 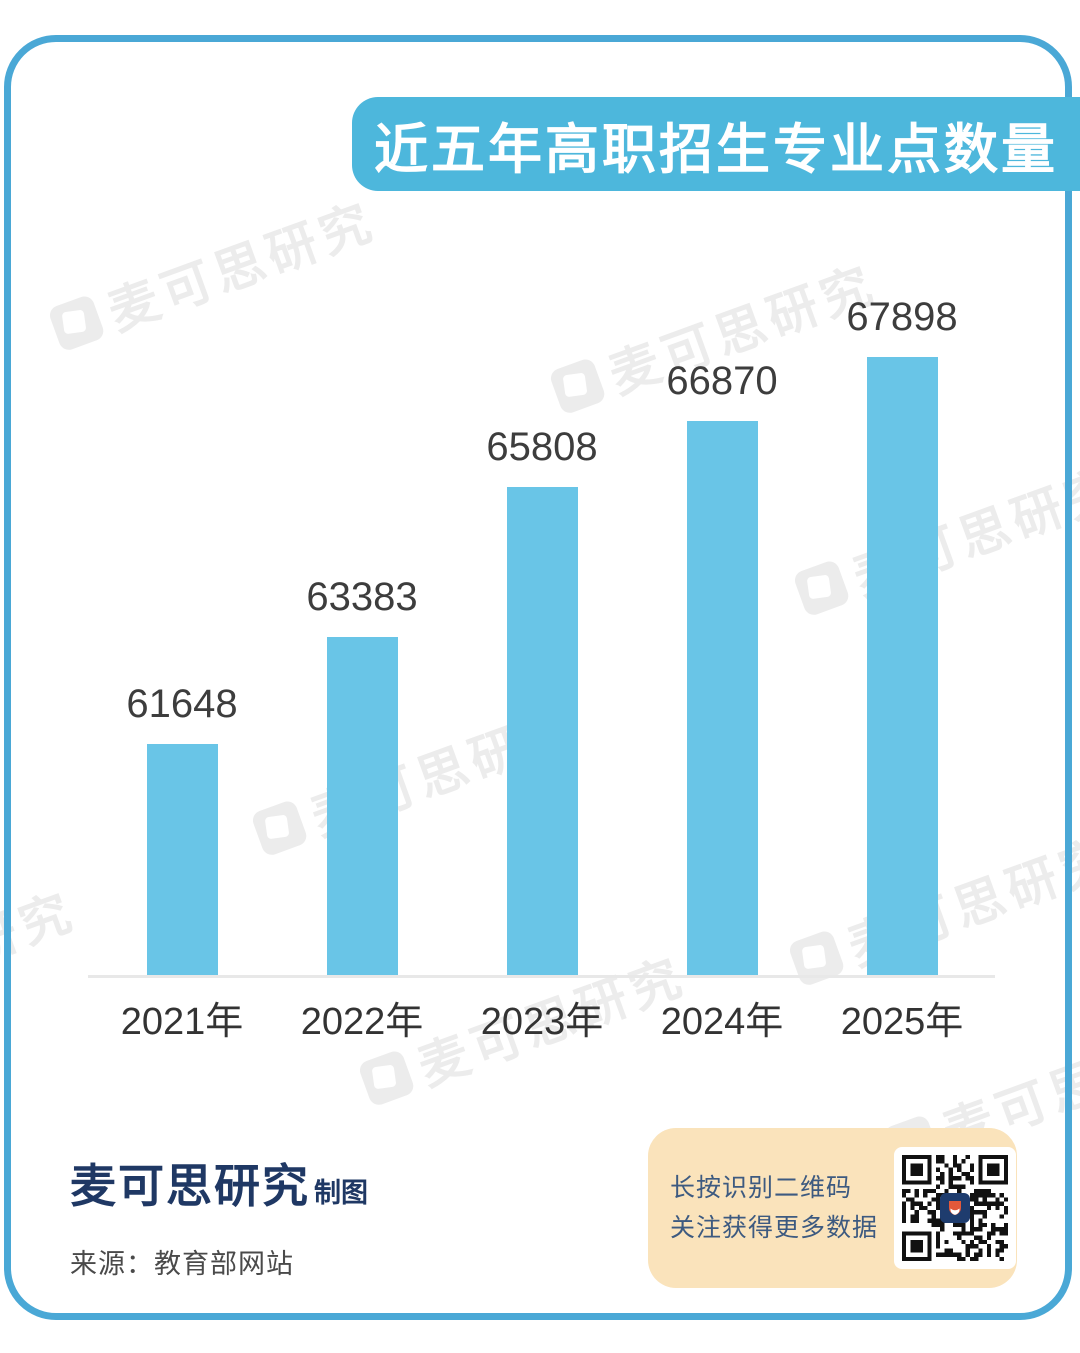 I want to click on x-axis-label: 2023年, so click(x=542, y=1022).